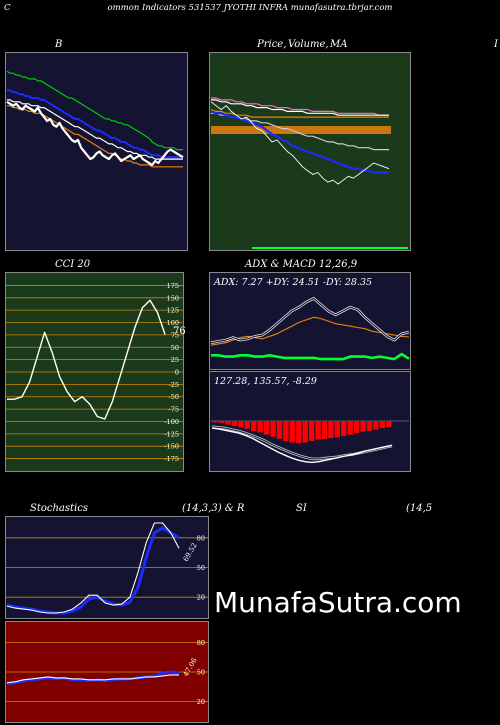 The height and width of the screenshot is (725, 500). I want to click on bb-upper-band, so click(94, 110).